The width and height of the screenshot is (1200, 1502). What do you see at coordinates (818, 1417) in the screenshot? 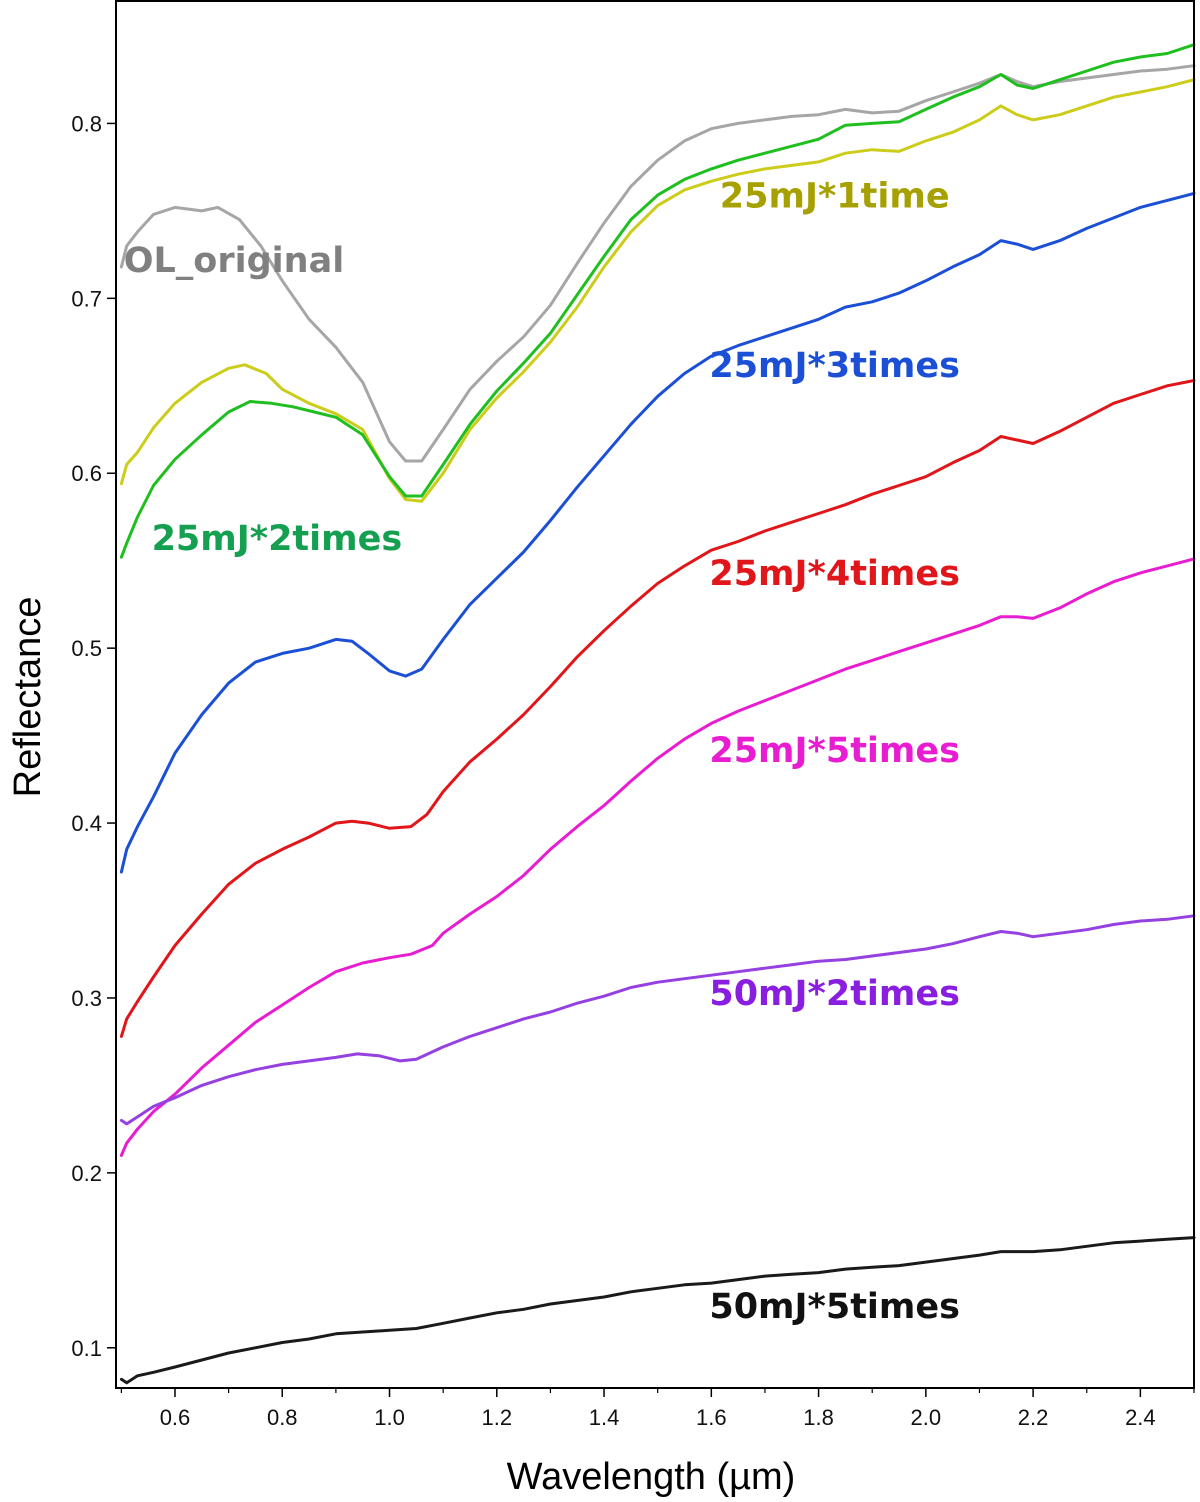
I see `x-tick-label: 1.8` at bounding box center [818, 1417].